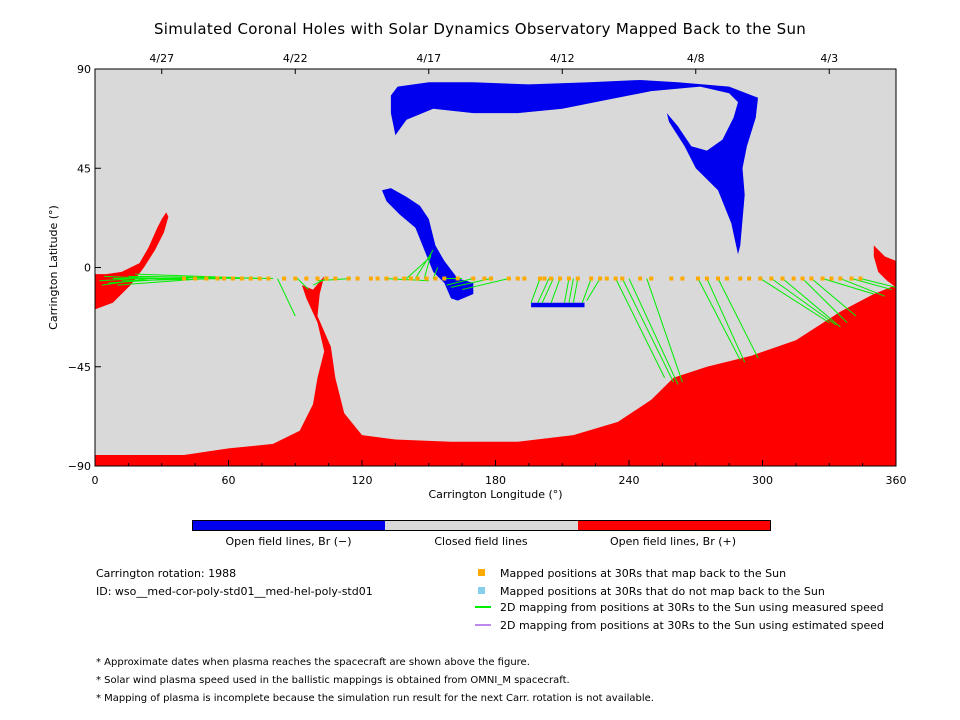  Describe the element at coordinates (288, 541) in the screenshot. I see `colorbar-label-negative: Open field lines, Br (−)` at that location.